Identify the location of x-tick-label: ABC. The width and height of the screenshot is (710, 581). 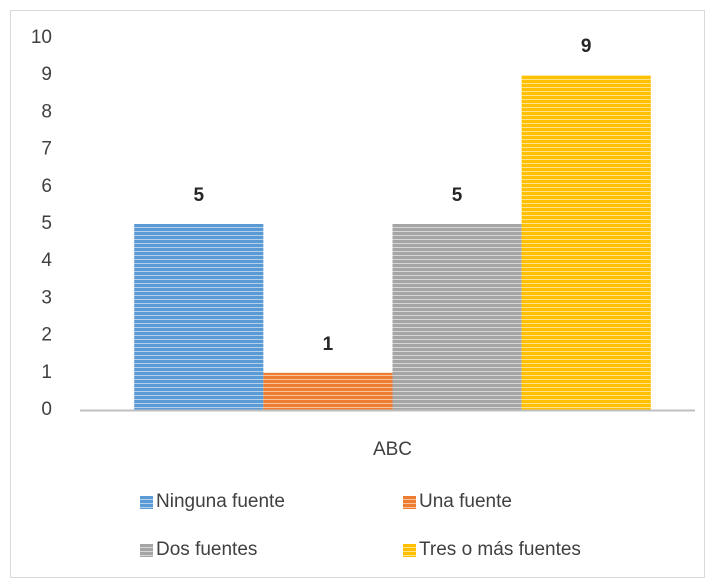
(392, 449).